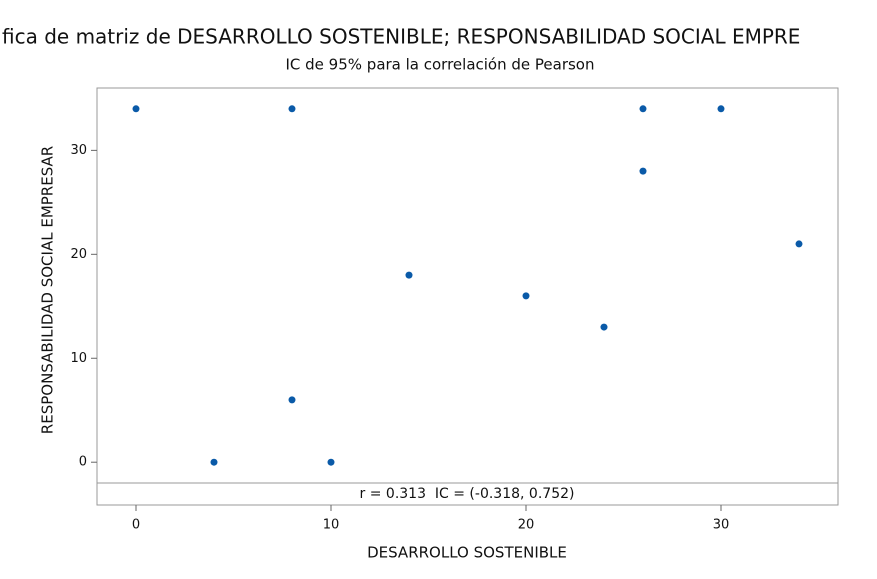  Describe the element at coordinates (467, 553) in the screenshot. I see `x-axis-label: DESARROLLO SOSTENIBLE` at that location.